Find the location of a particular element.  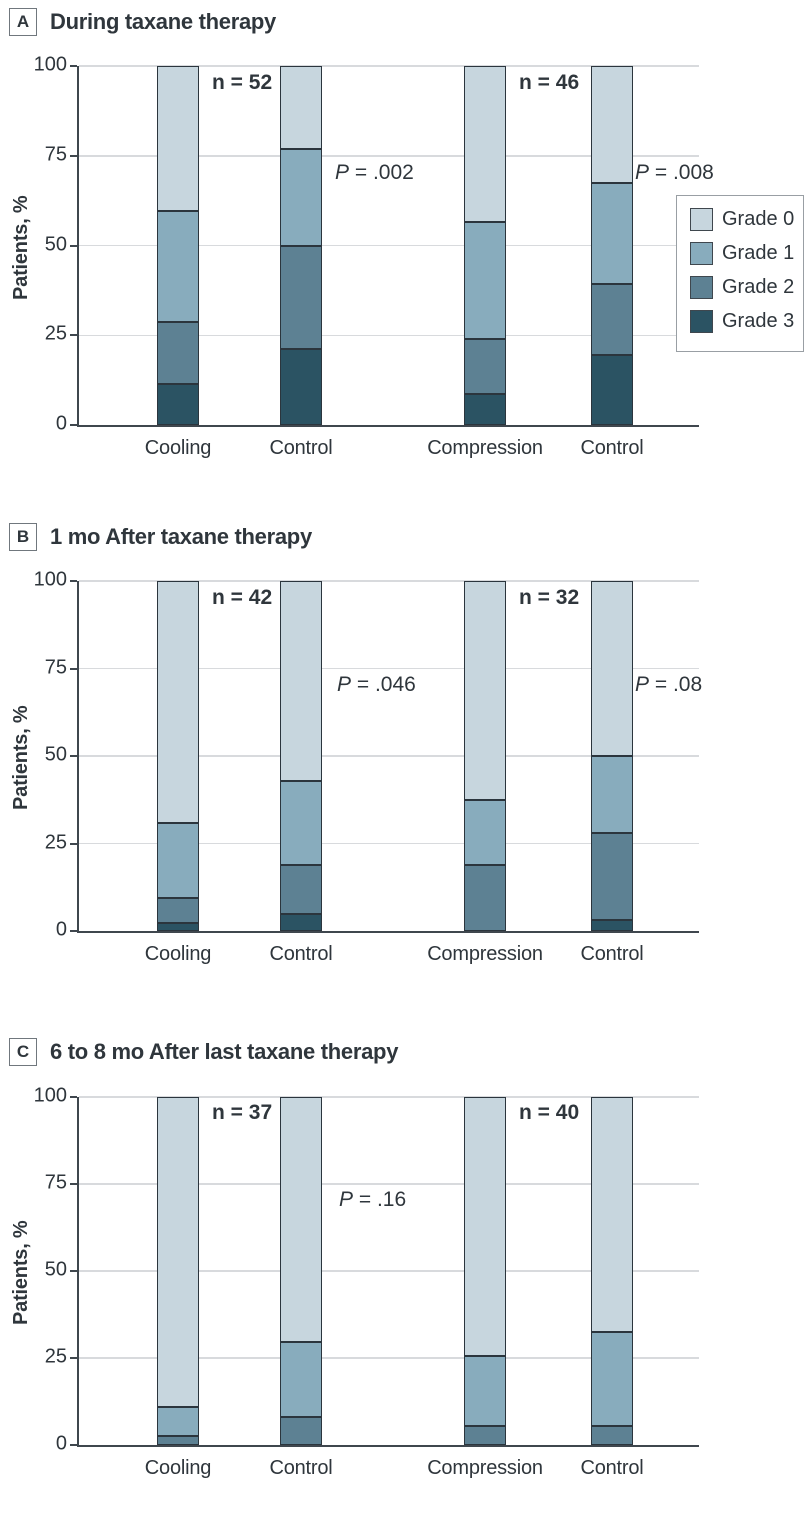

panel-b-title: 1 mo After taxane therapy is located at coordinates (181, 536).